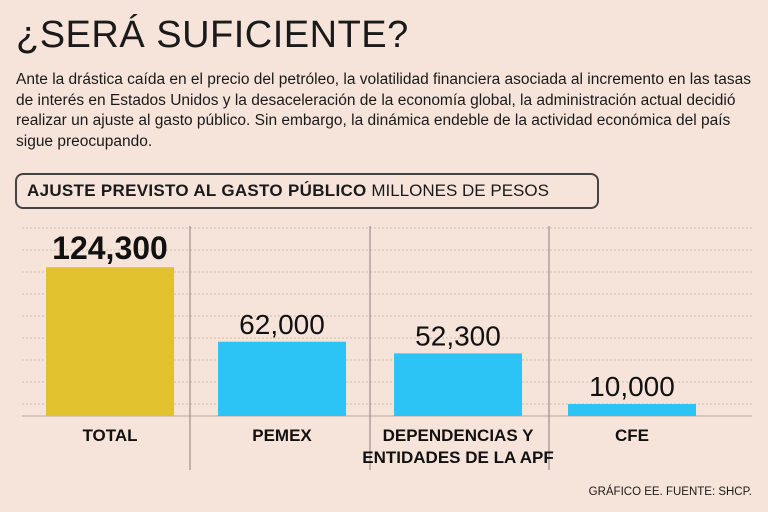 The height and width of the screenshot is (512, 768). Describe the element at coordinates (212, 35) in the screenshot. I see `page-title: ¿SERÁ SUFICIENTE?` at that location.